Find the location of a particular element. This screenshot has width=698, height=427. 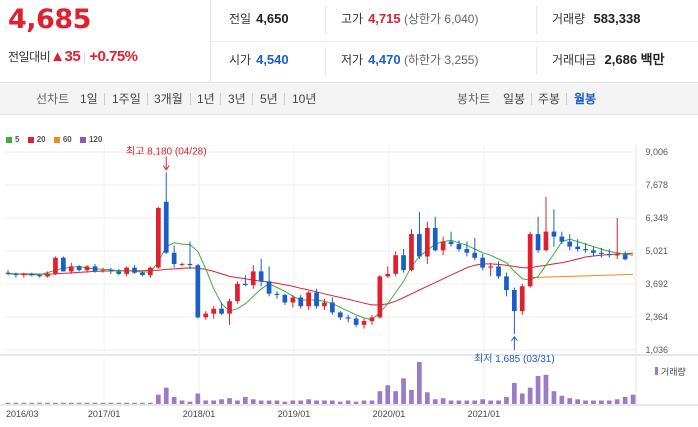

candle-daily: 일봉 is located at coordinates (514, 99).